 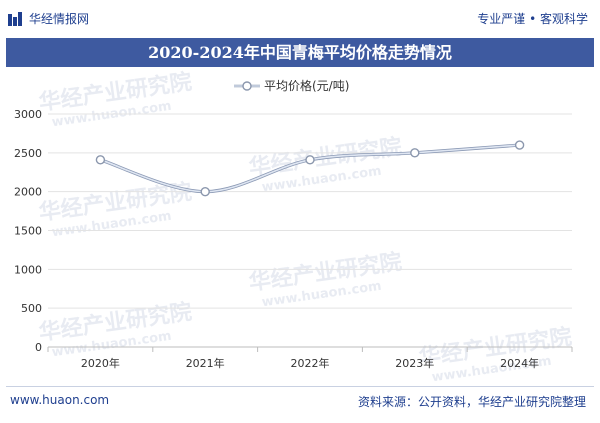 What do you see at coordinates (306, 85) in the screenshot?
I see `legend-label: 平均价格(元/吨)` at bounding box center [306, 85].